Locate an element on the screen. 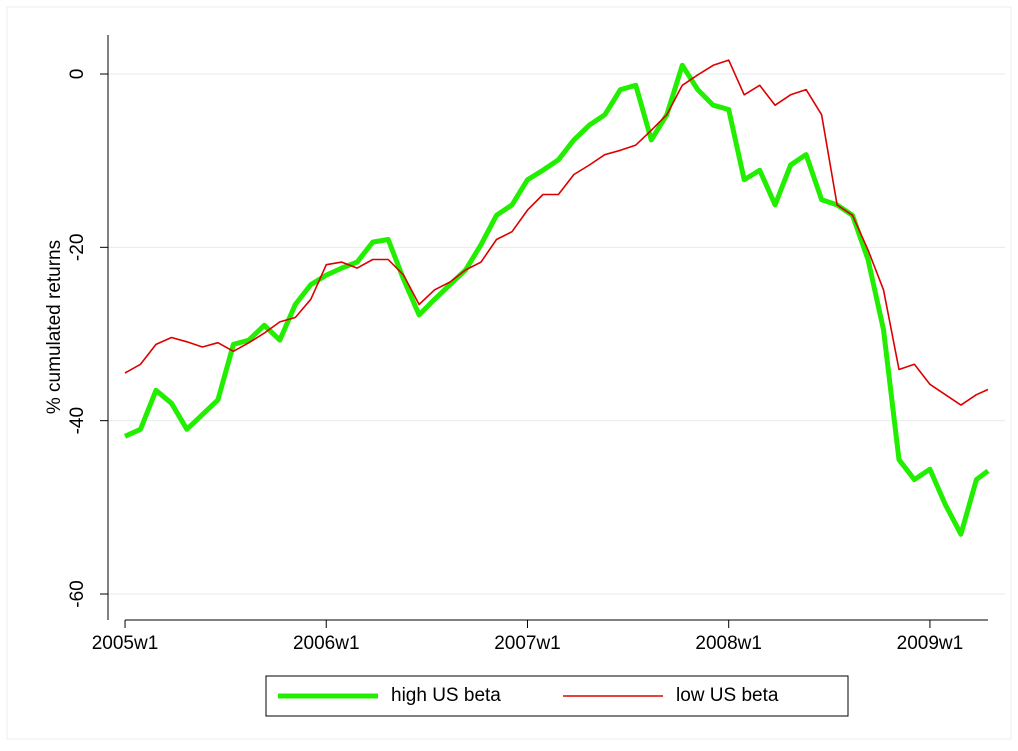 The height and width of the screenshot is (751, 1018). y-tick-label: 0 is located at coordinates (77, 74).